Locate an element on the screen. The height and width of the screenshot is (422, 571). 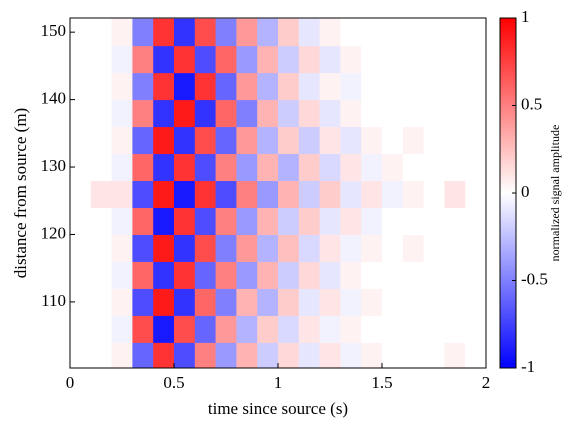
colorbar-tick-label: -1 is located at coordinates (528, 366).